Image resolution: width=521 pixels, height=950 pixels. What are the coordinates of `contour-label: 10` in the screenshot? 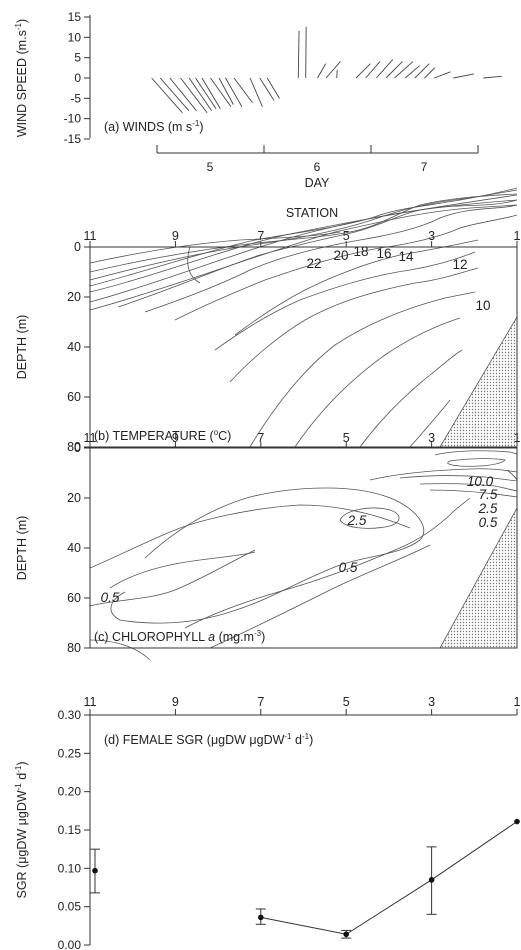 It's located at (482, 305).